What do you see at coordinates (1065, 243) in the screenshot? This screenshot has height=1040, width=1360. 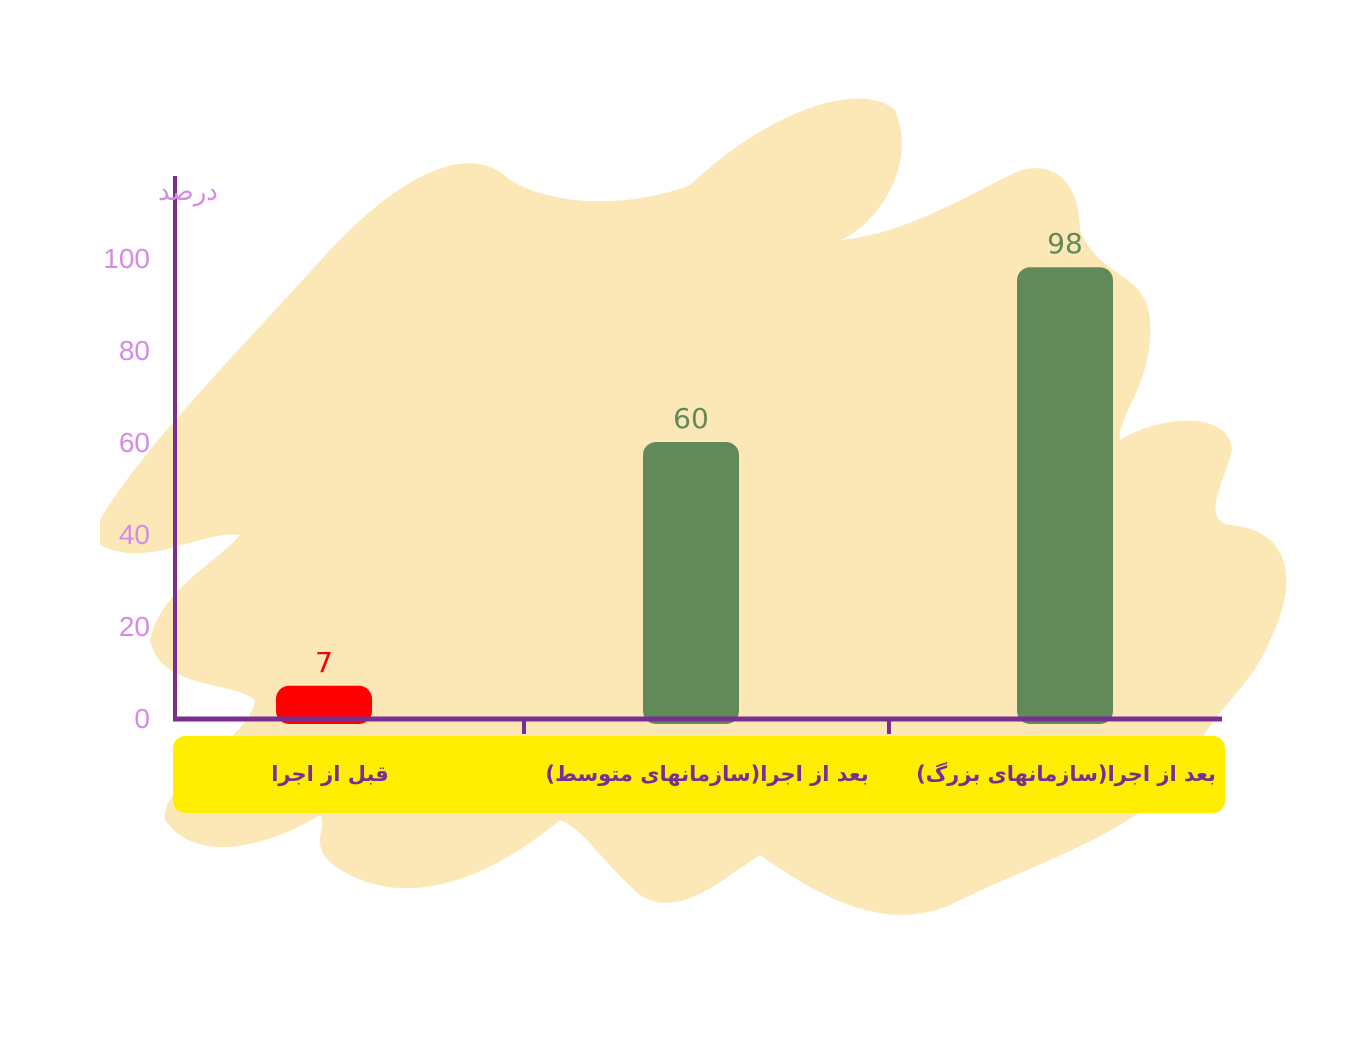 I see `bar-value-label: 98` at bounding box center [1065, 243].